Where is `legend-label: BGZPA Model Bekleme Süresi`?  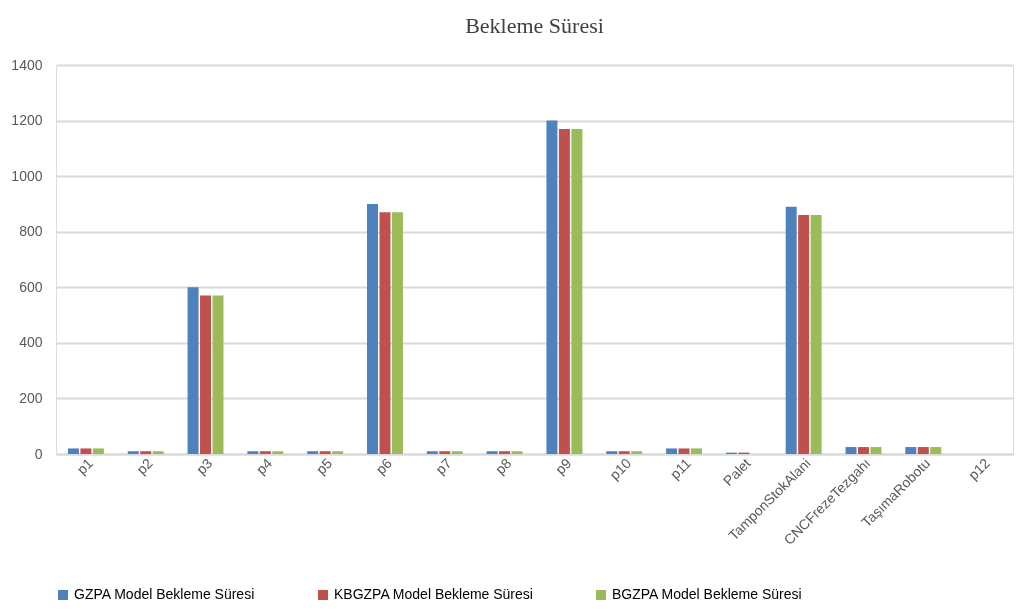 legend-label: BGZPA Model Bekleme Süresi is located at coordinates (707, 594).